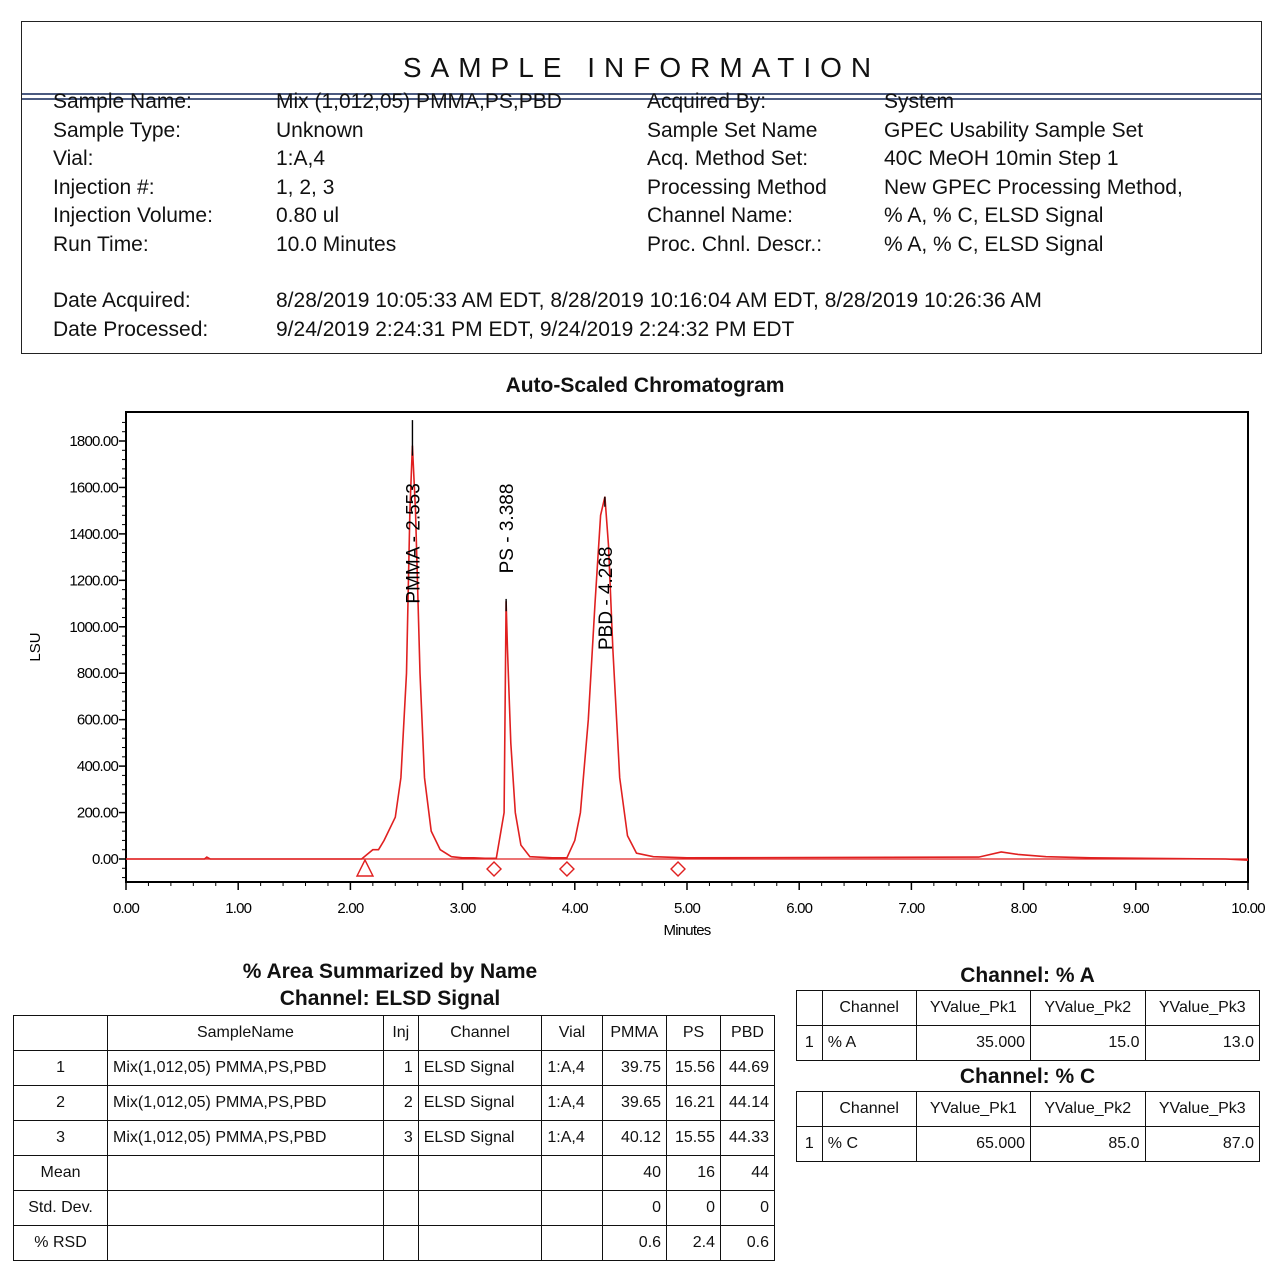 The image size is (1280, 1280). I want to click on table-cell: 16.21, so click(693, 1103).